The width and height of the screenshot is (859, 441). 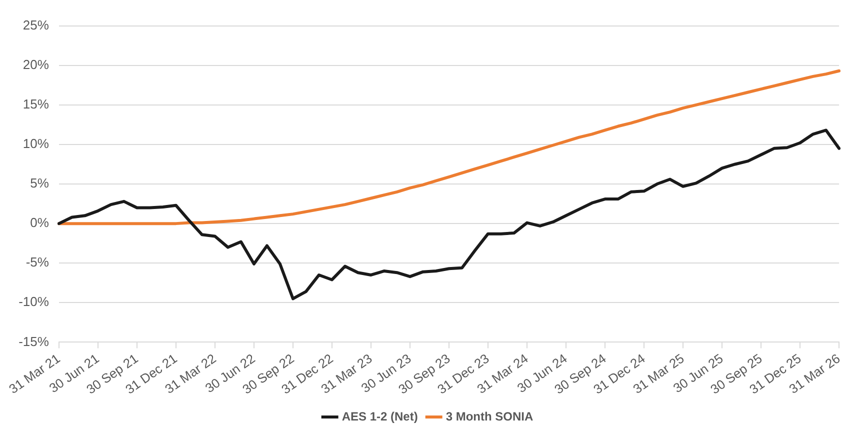 What do you see at coordinates (36, 64) in the screenshot?
I see `y-tick-label: 20%` at bounding box center [36, 64].